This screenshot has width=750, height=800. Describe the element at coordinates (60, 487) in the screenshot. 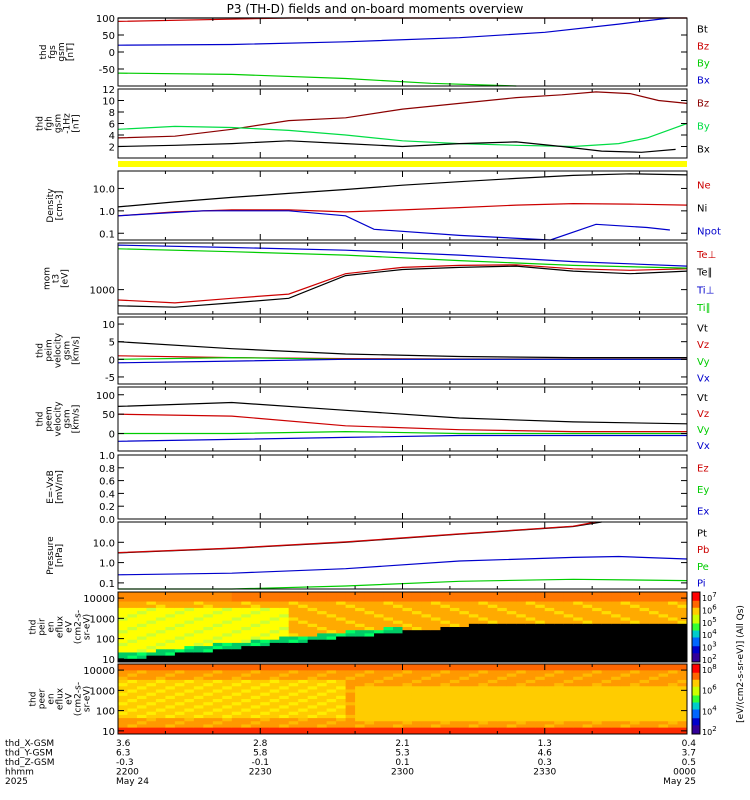

I see `y-axis-label: [mV/m]` at that location.